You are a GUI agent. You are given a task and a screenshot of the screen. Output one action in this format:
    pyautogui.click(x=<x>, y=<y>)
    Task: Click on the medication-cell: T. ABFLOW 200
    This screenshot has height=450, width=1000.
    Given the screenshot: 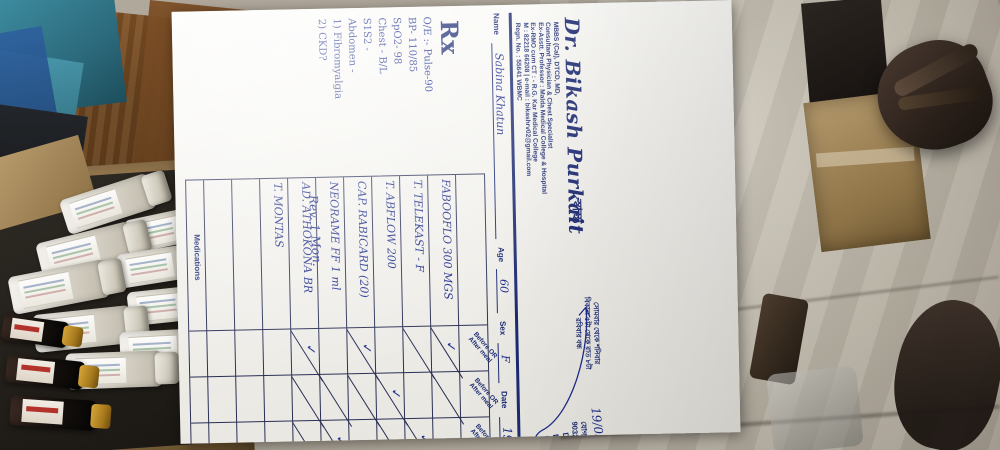 What is the action you would take?
    pyautogui.click(x=390, y=224)
    